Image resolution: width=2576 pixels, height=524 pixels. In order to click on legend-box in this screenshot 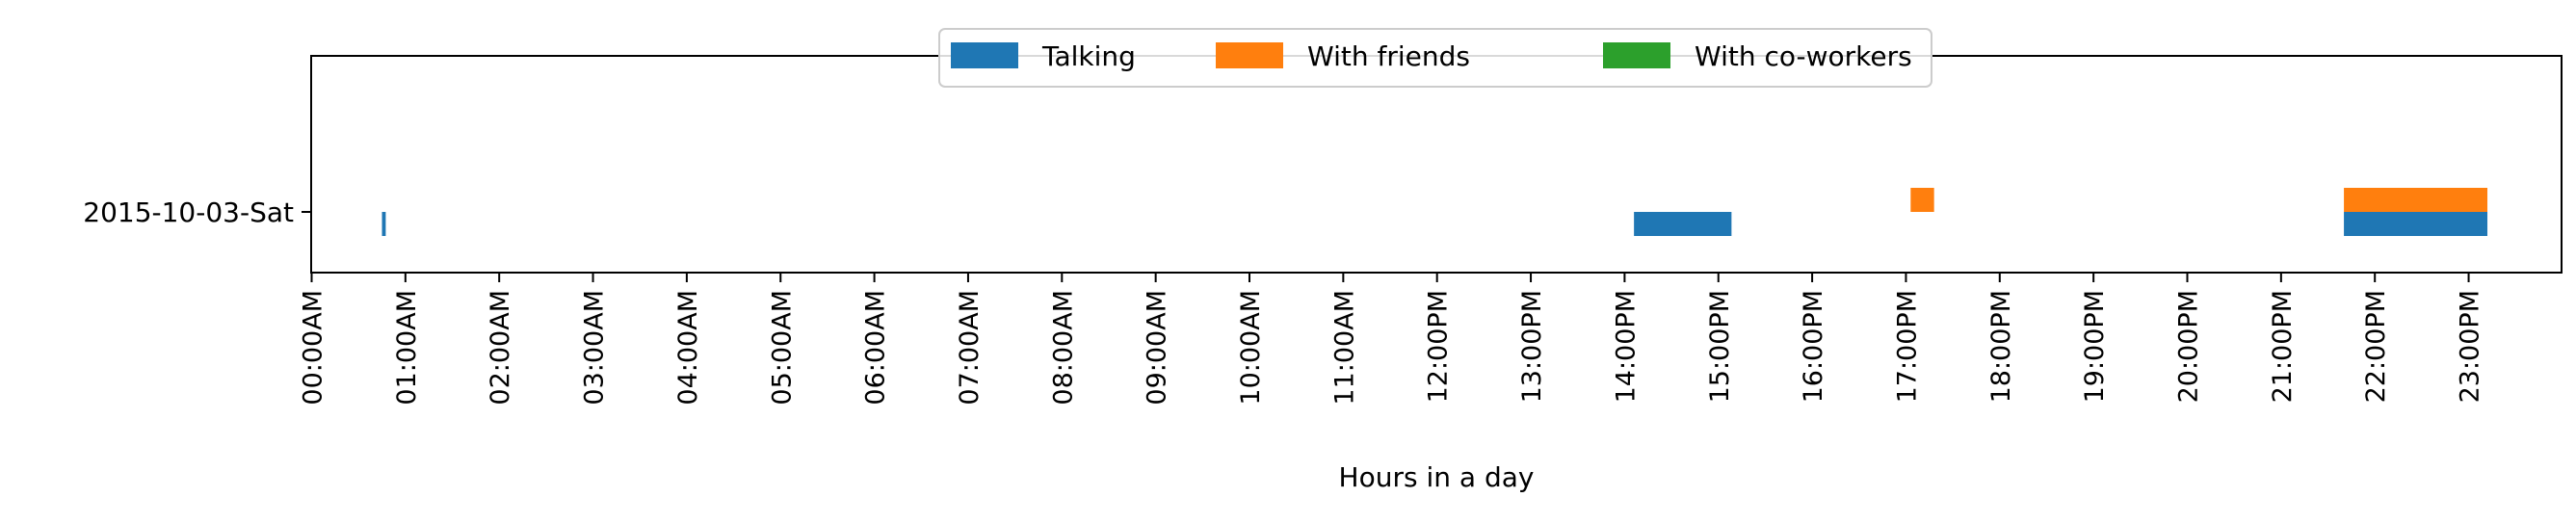, I will do `click(1435, 58)`.